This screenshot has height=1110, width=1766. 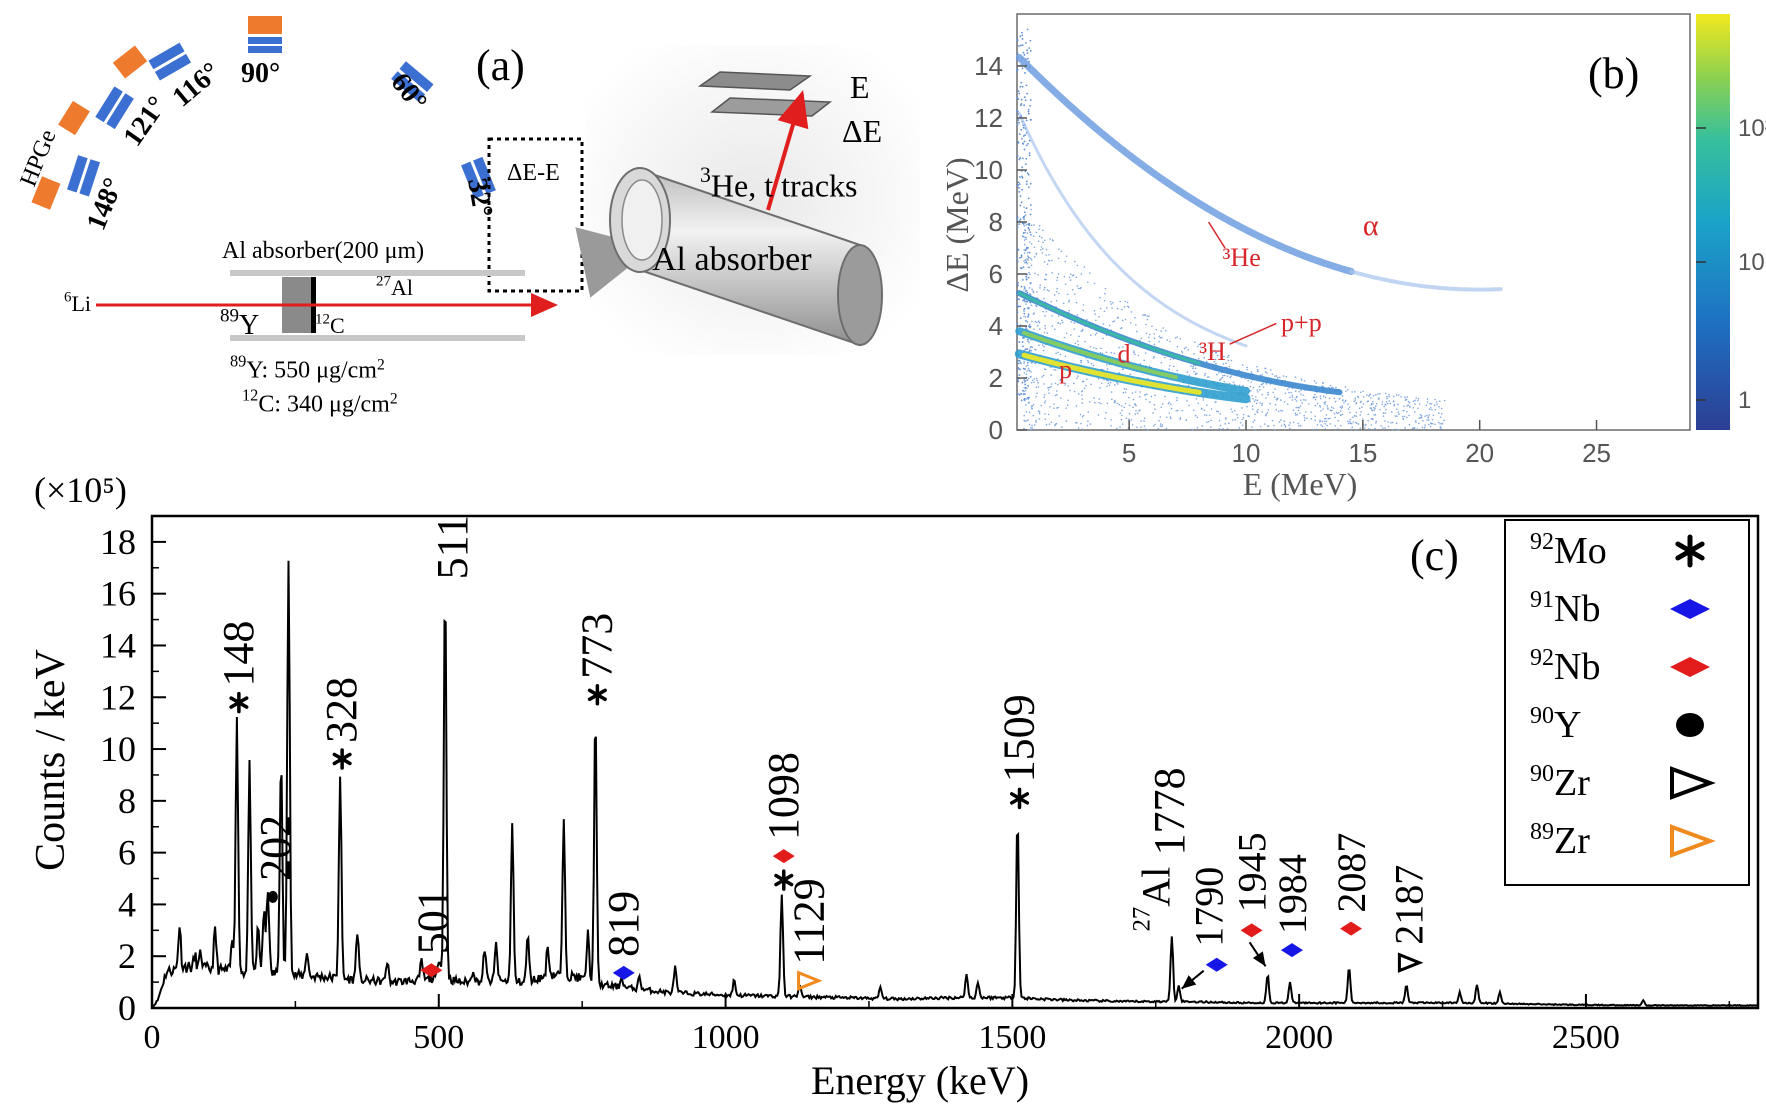 What do you see at coordinates (1362, 453) in the screenshot?
I see `pid-x-tick-label: 15` at bounding box center [1362, 453].